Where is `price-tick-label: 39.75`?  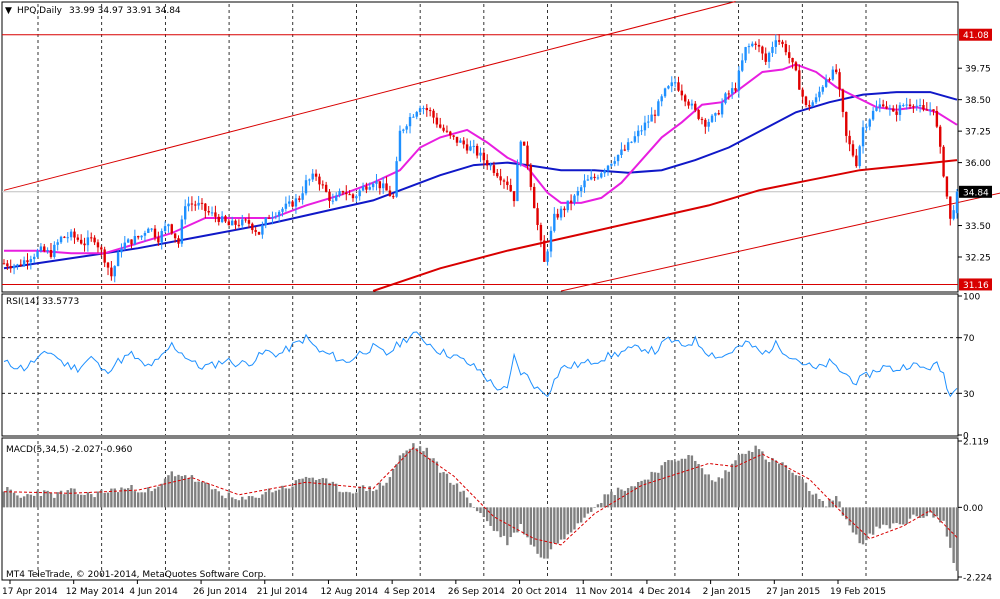
price-tick-label: 39.75 is located at coordinates (978, 70).